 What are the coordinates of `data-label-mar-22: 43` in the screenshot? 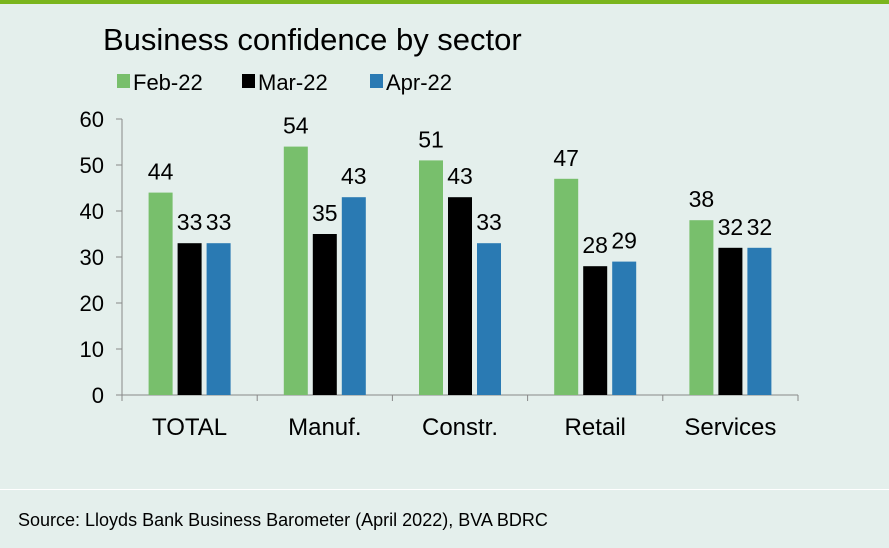 It's located at (460, 176).